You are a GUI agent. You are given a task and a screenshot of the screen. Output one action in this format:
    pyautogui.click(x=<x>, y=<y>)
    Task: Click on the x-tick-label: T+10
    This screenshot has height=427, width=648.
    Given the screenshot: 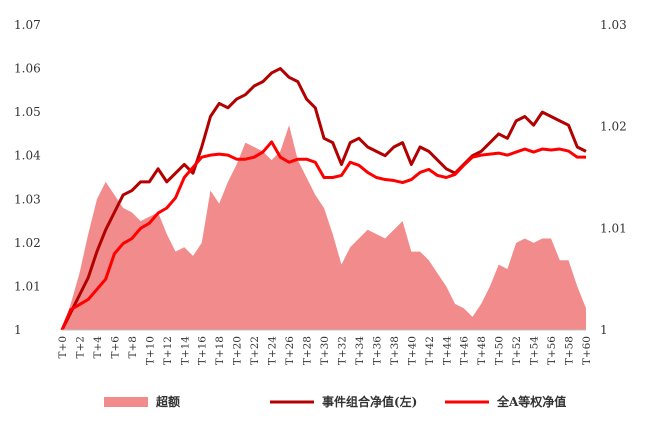 What is the action you would take?
    pyautogui.click(x=150, y=350)
    